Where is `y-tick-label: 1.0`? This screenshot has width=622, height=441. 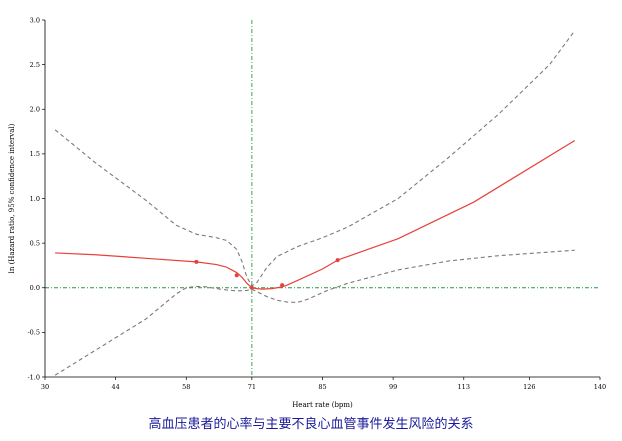 y-tick-label: 1.0 is located at coordinates (35, 199).